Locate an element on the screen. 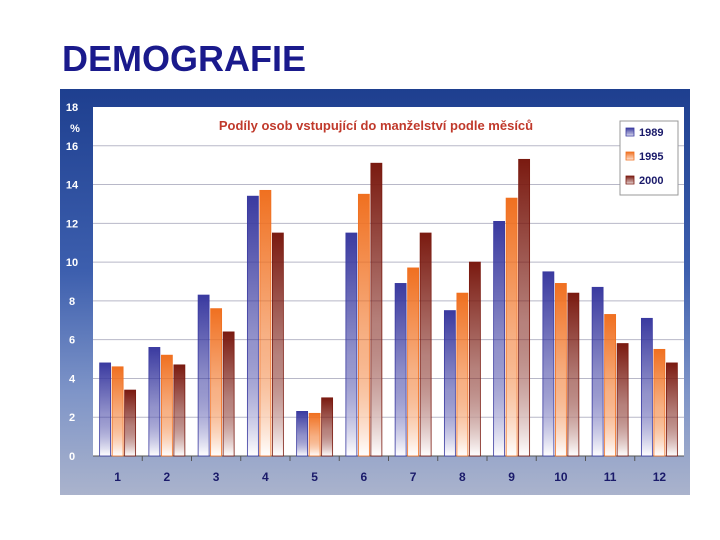  x-tick-label: 9 is located at coordinates (511, 477).